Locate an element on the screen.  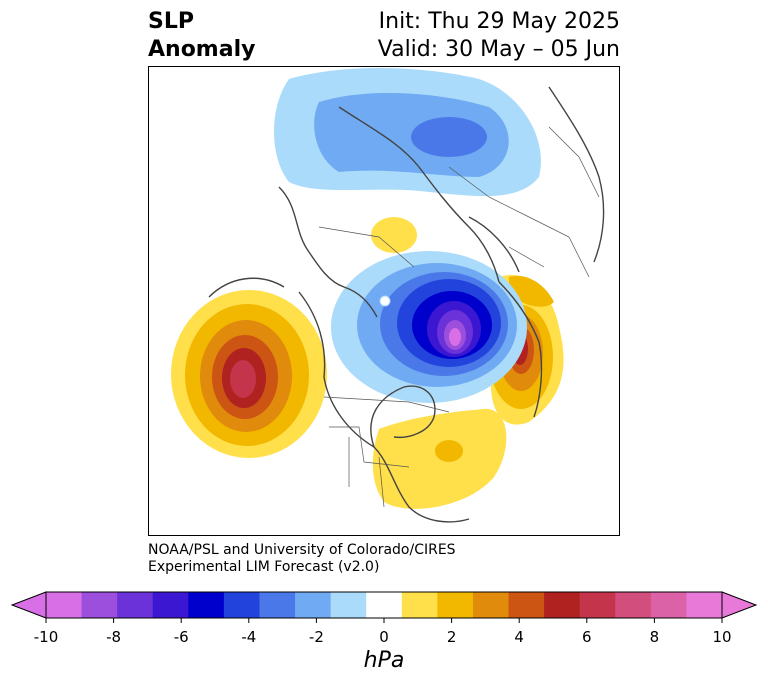
anomaly-north-pacific is located at coordinates (249, 374).